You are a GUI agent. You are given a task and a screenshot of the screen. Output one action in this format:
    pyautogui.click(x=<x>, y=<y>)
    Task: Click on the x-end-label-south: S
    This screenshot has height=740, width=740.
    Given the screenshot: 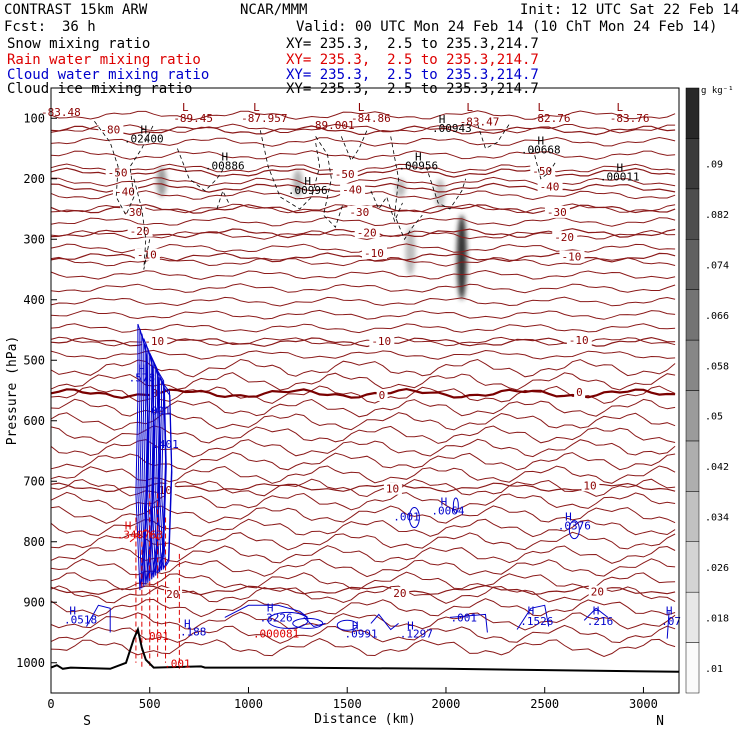 What is the action you would take?
    pyautogui.click(x=87, y=721)
    